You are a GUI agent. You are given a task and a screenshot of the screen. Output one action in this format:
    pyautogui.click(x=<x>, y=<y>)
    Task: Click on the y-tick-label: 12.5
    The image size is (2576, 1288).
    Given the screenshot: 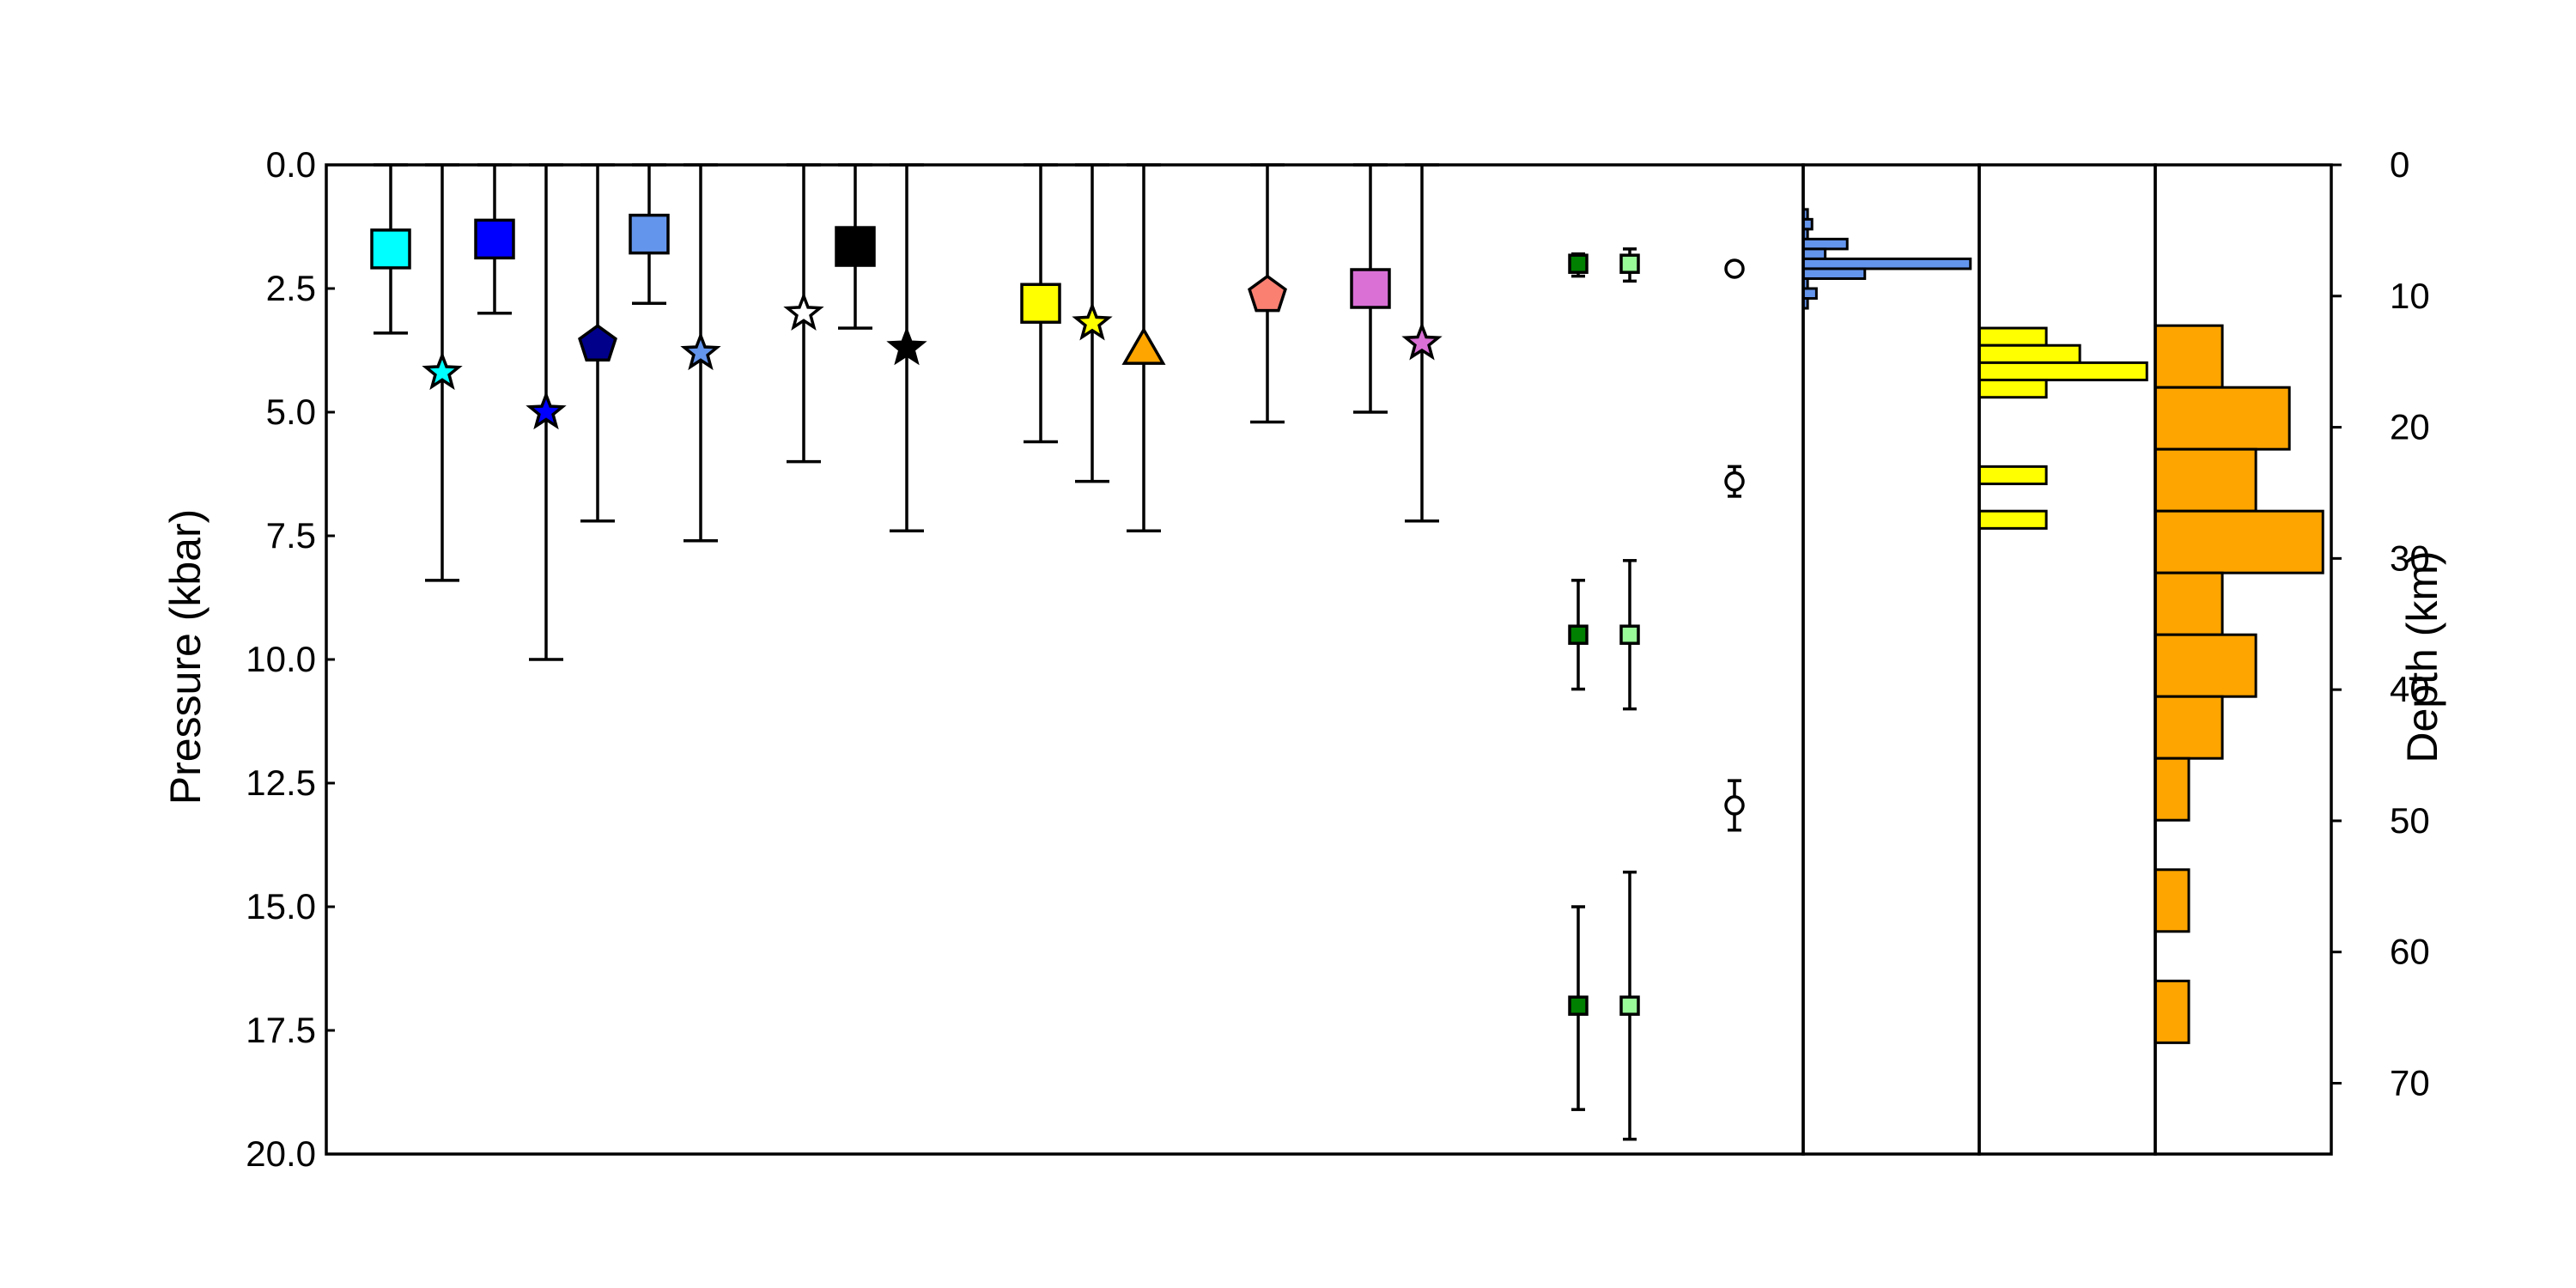 What is the action you would take?
    pyautogui.click(x=281, y=782)
    